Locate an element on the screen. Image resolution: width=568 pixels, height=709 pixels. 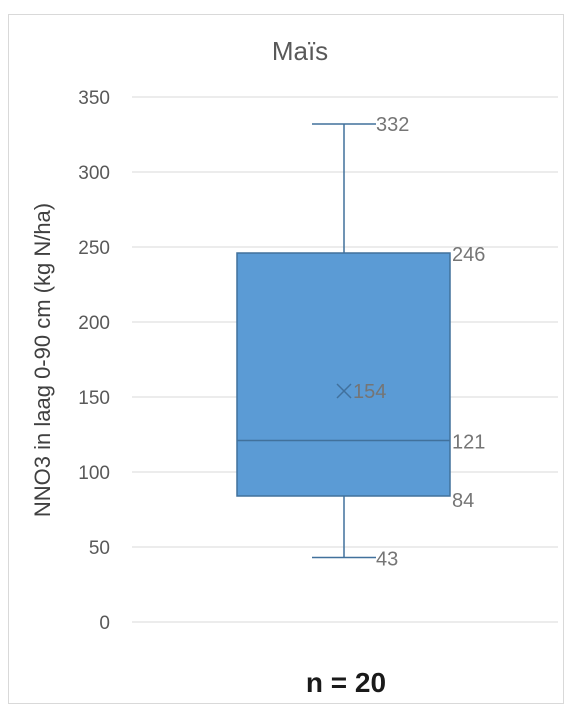
y-tick-label: 150 is located at coordinates (94, 398).